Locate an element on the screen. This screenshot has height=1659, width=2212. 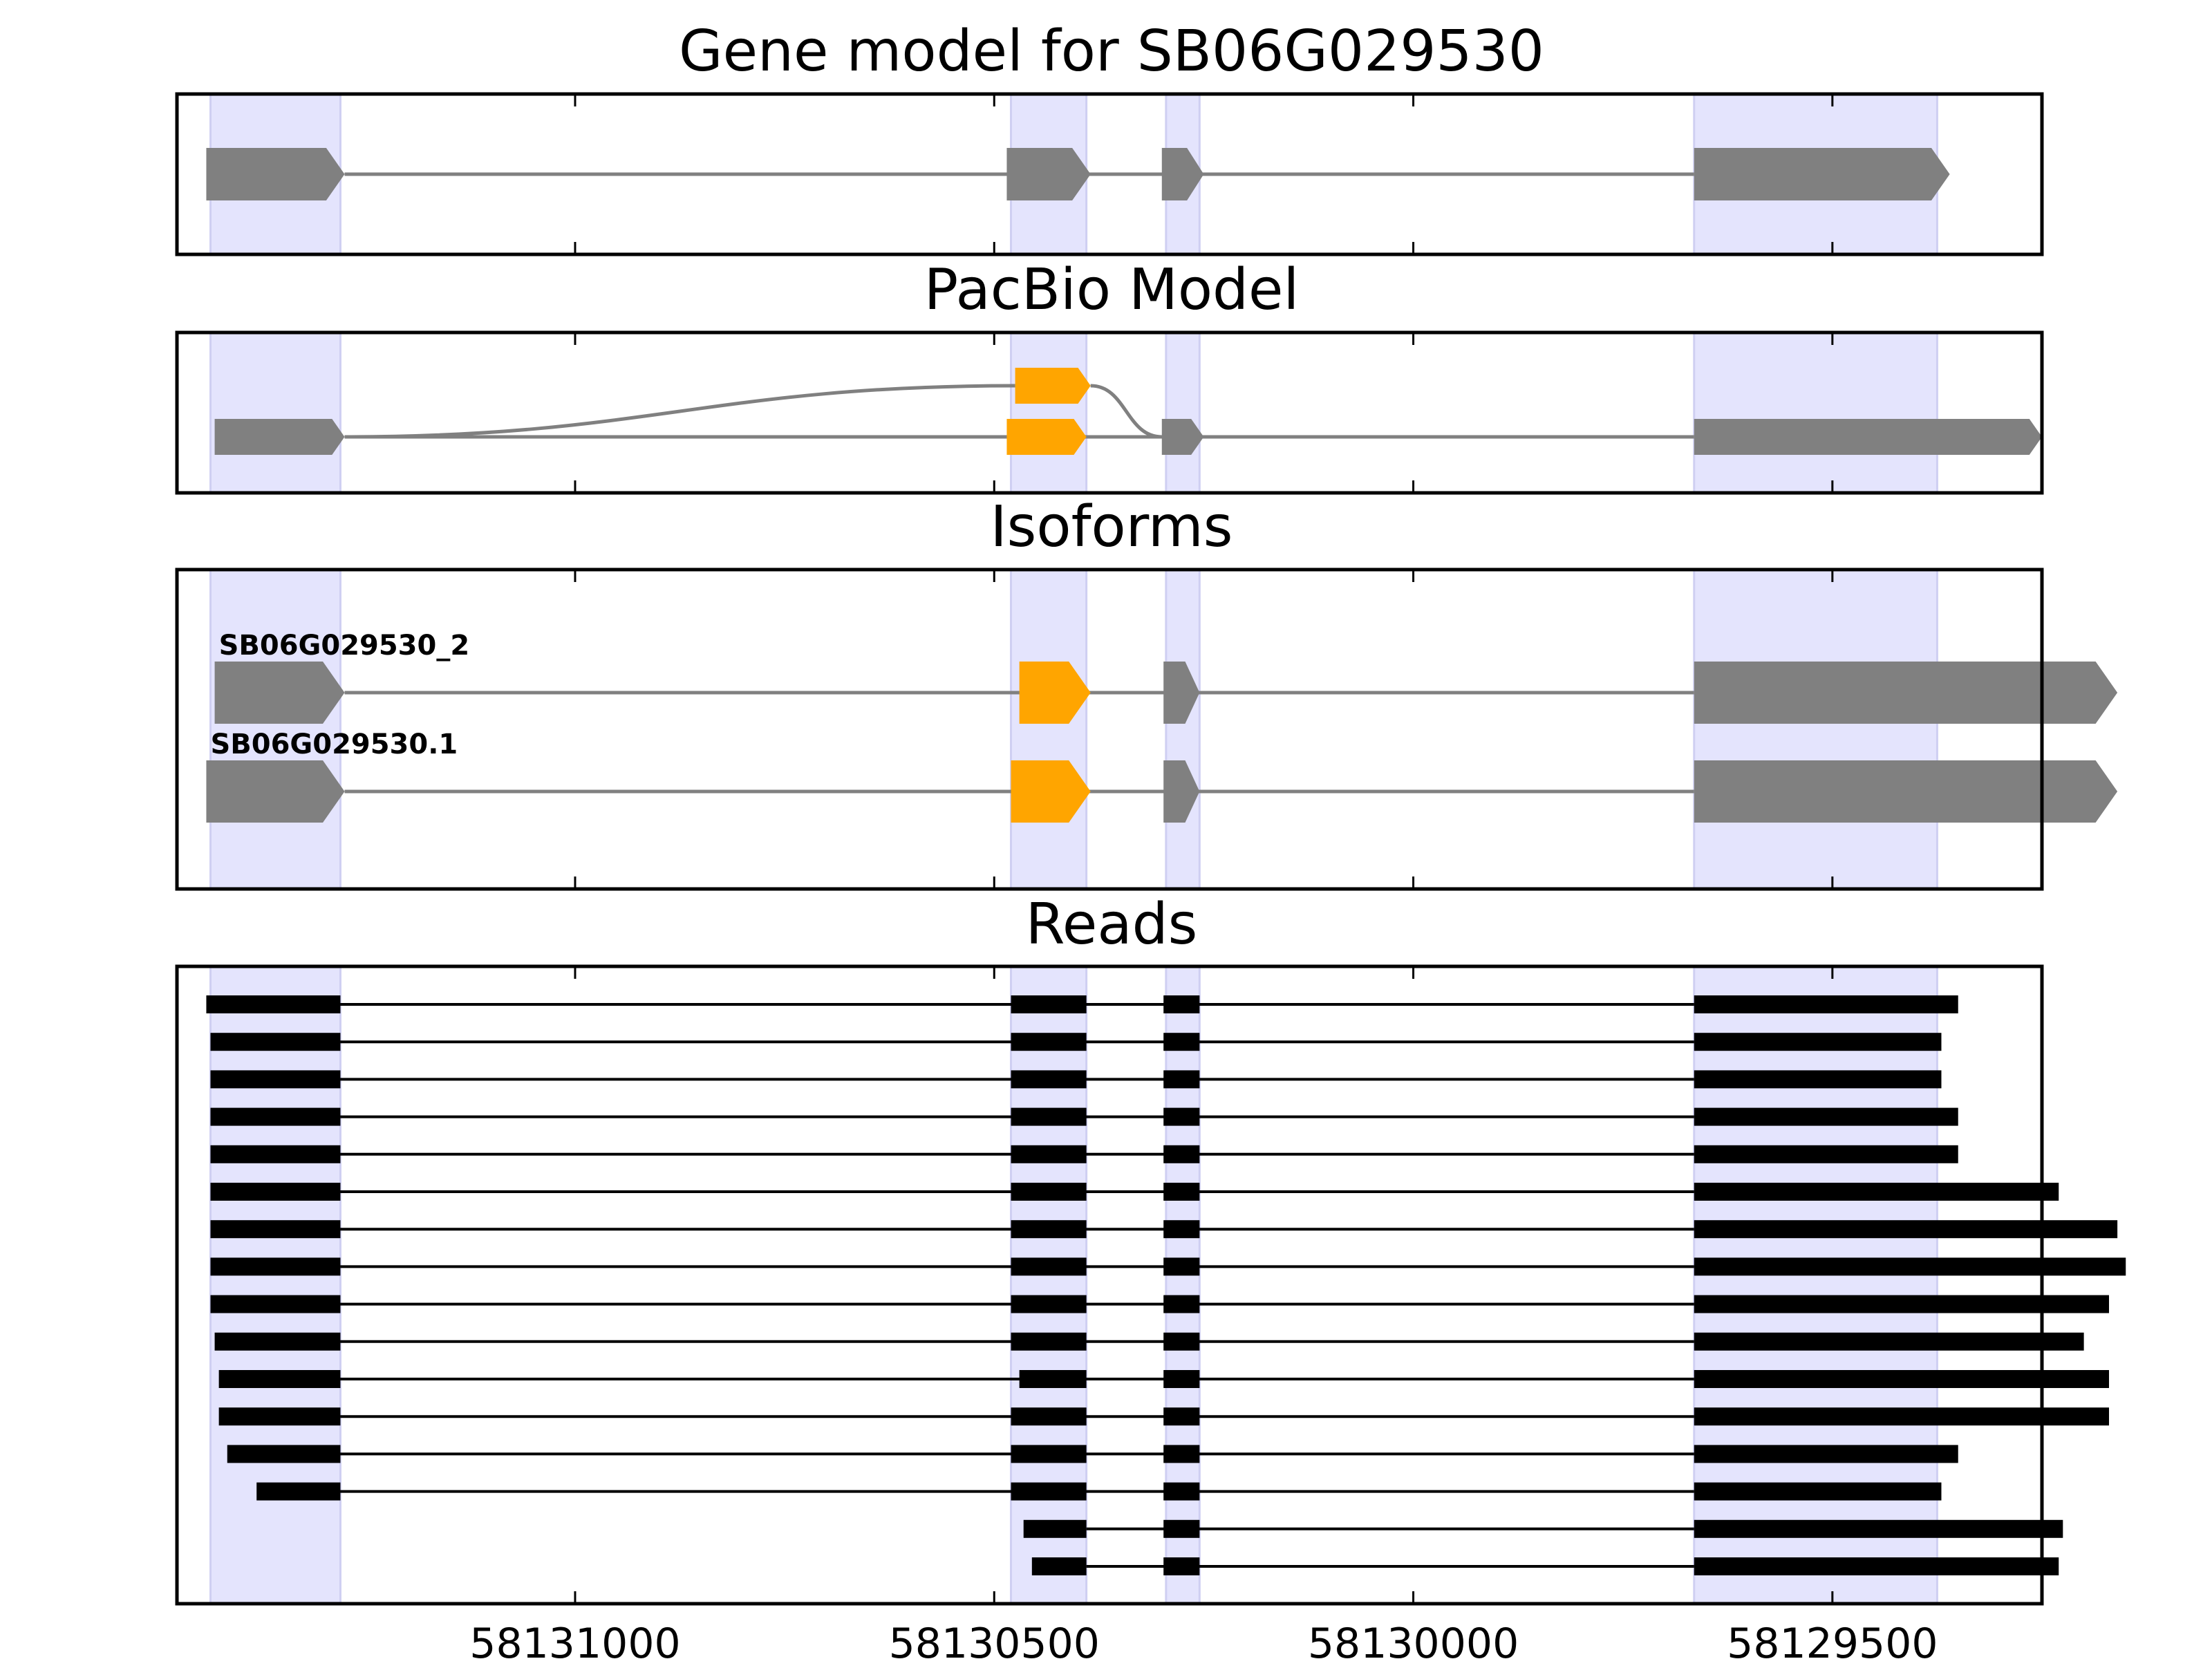
pacbio-model-frame is located at coordinates (1110, 412).